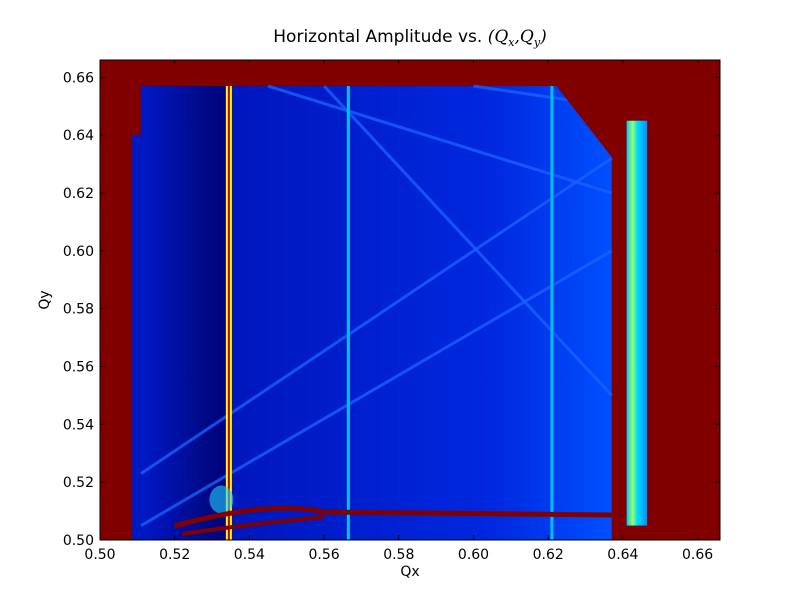 The height and width of the screenshot is (600, 800). Describe the element at coordinates (409, 572) in the screenshot. I see `x-axis-label: Qx` at that location.